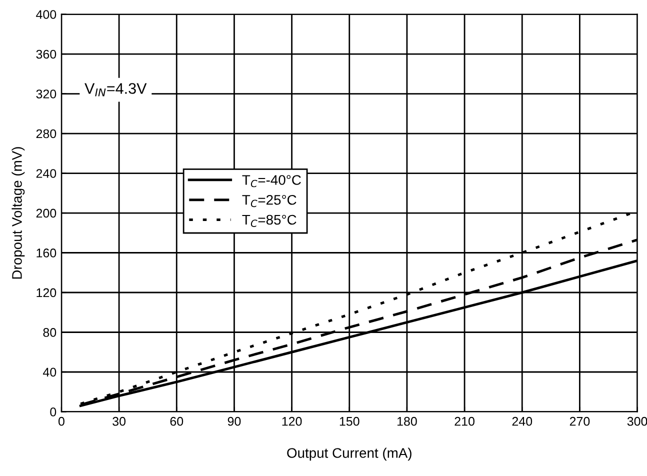 This screenshot has height=476, width=647. I want to click on y-tick-label: 360, so click(46, 54).